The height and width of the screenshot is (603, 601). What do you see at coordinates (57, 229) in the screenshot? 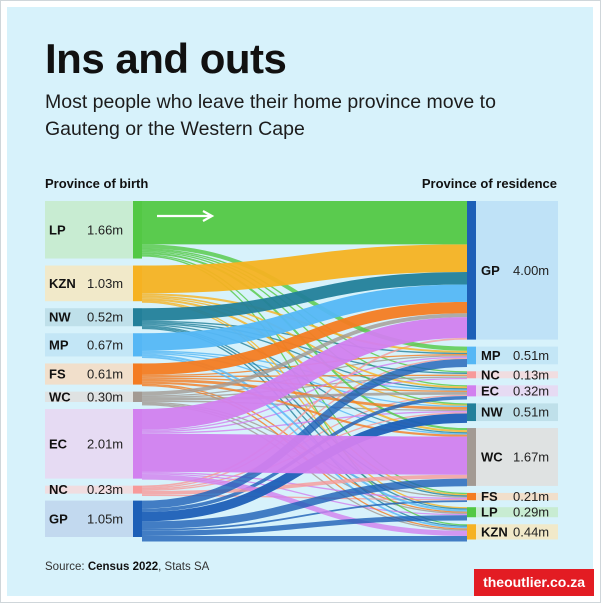
I see `source-code-lp: LP` at bounding box center [57, 229].